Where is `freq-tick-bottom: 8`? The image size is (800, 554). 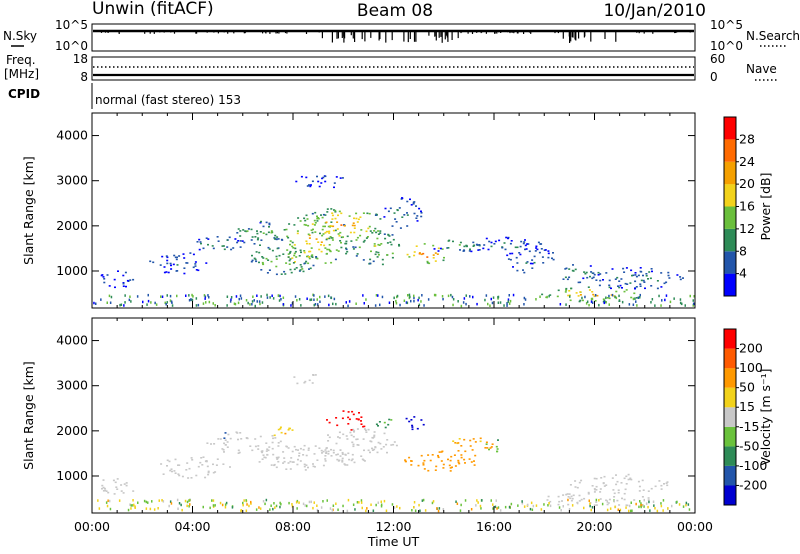 freq-tick-bottom: 8 is located at coordinates (84, 77).